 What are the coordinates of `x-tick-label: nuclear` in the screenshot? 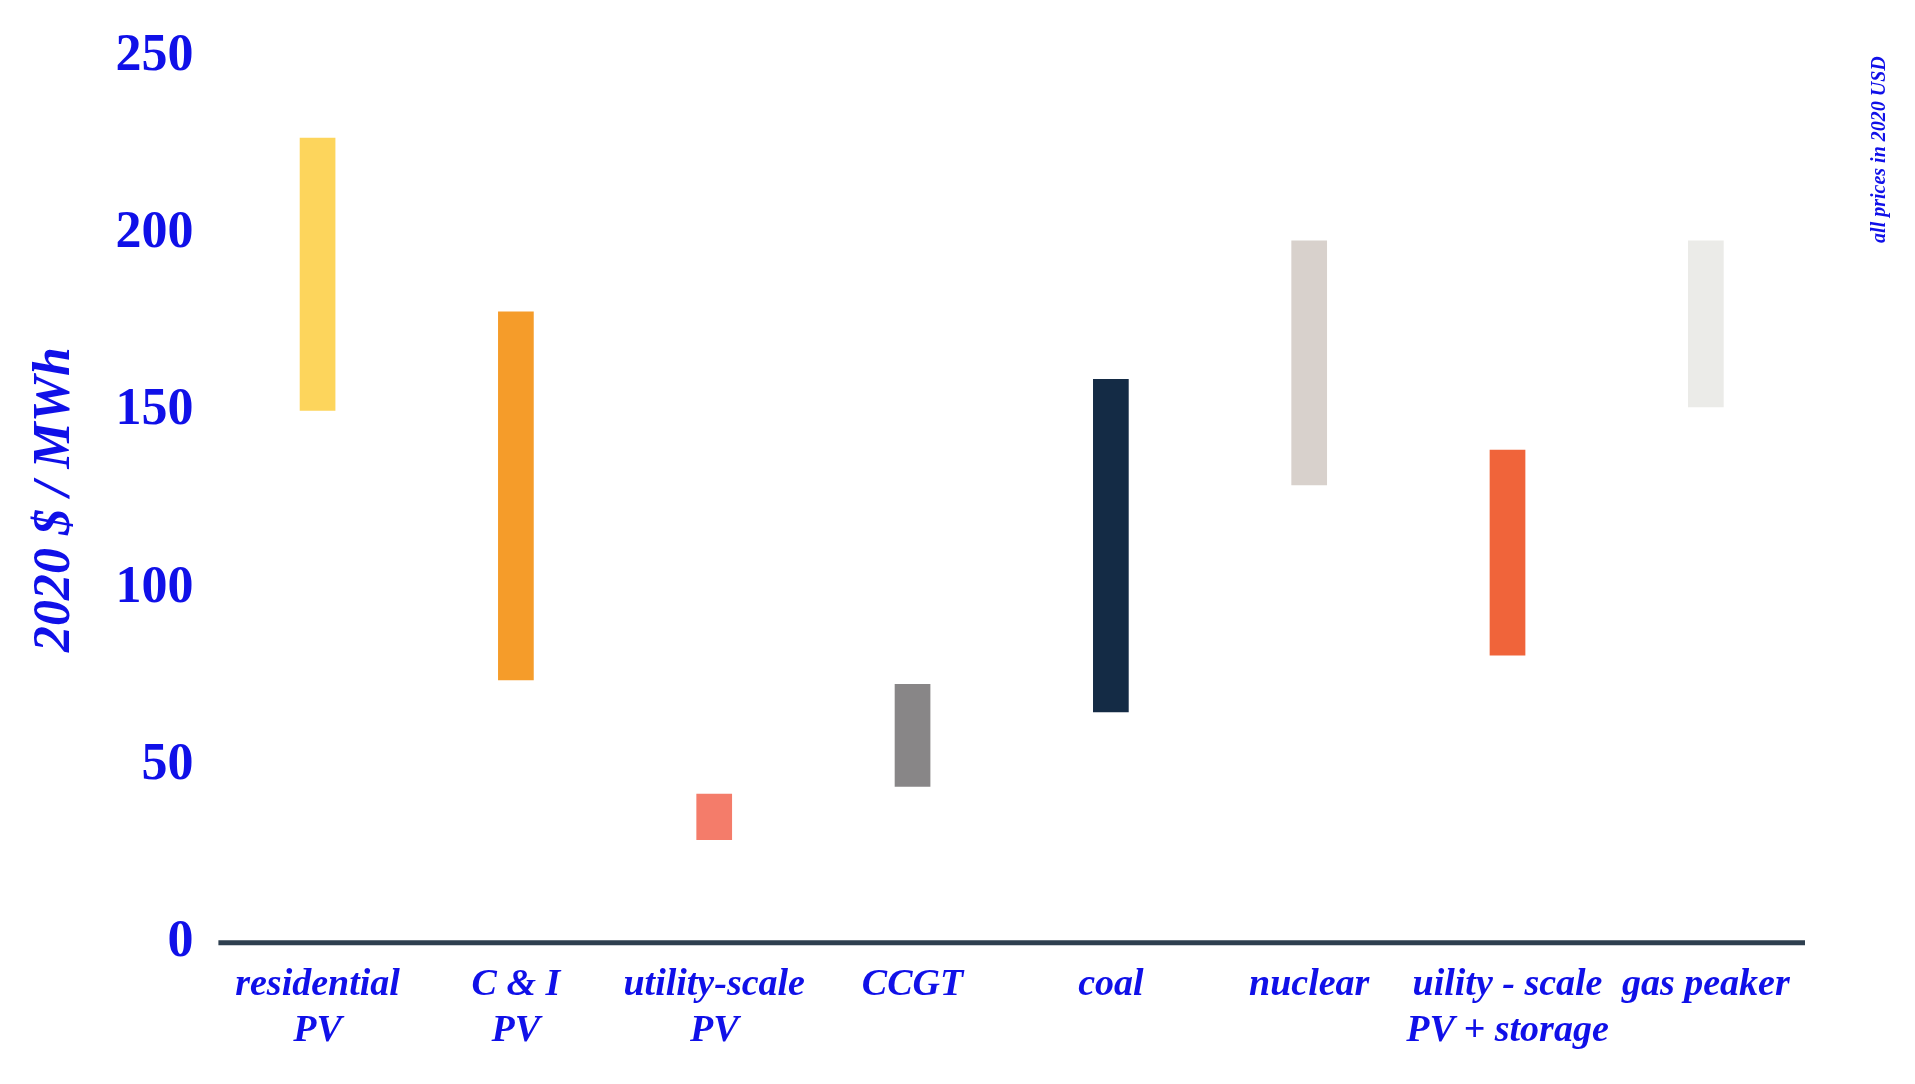 It's located at (1310, 982).